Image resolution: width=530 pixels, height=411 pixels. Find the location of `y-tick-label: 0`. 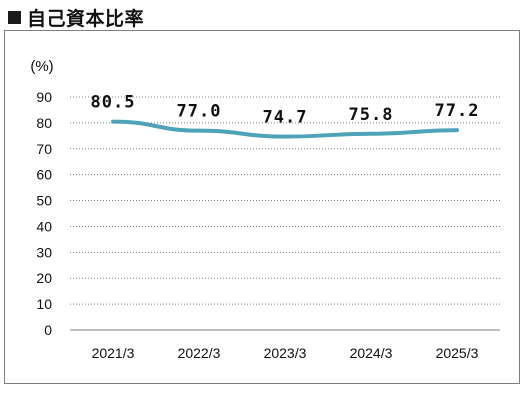

y-tick-label: 0 is located at coordinates (48, 330).